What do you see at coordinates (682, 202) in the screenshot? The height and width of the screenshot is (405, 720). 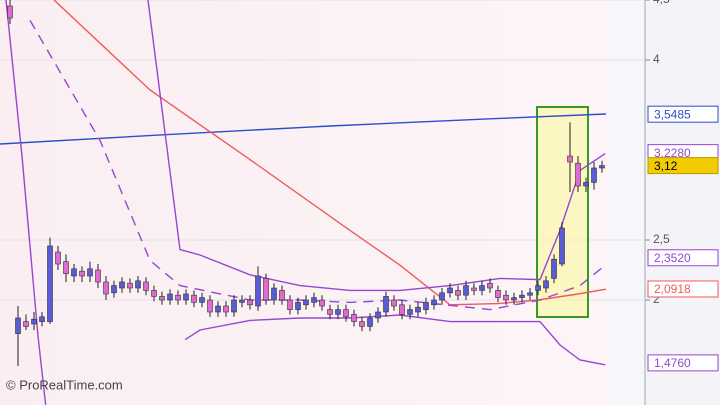 I see `axis-background` at bounding box center [682, 202].